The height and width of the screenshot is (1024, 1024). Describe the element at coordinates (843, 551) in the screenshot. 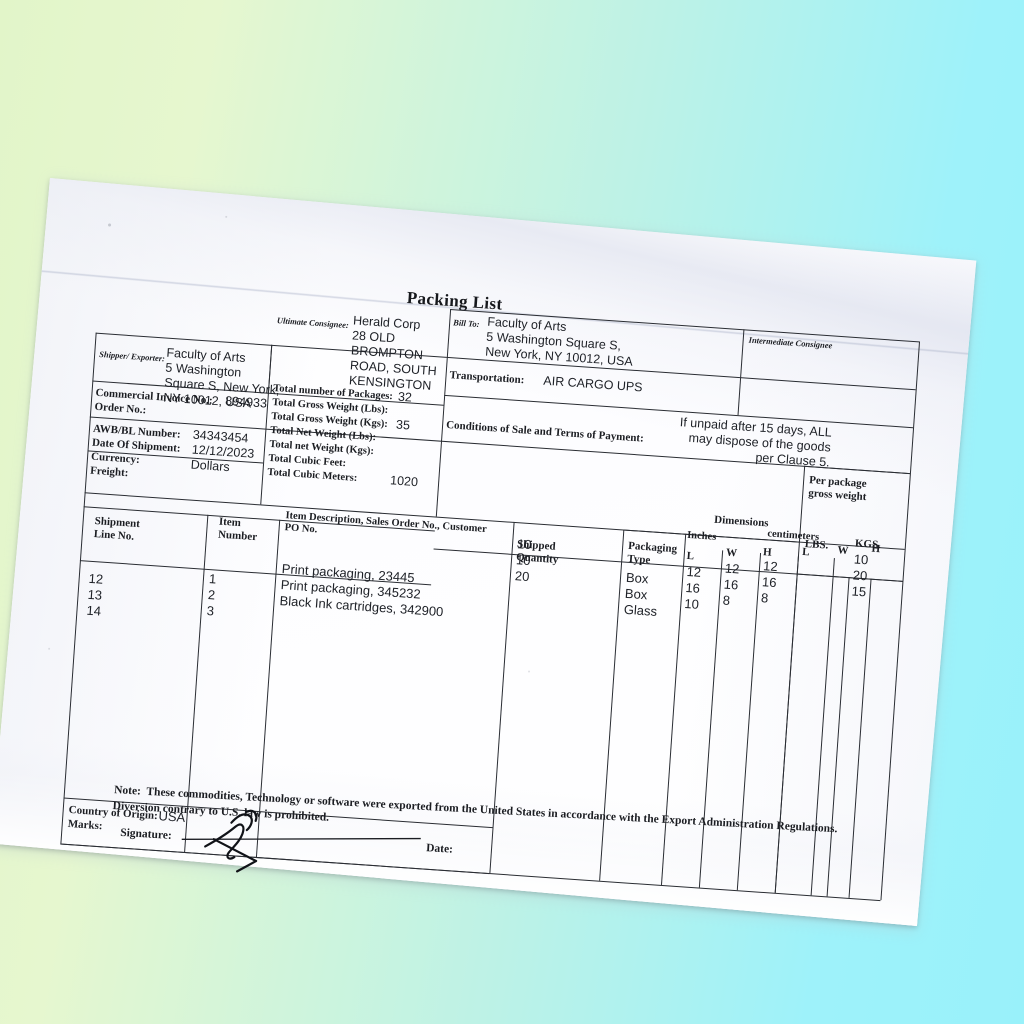

I see `th-cm-w: W` at that location.